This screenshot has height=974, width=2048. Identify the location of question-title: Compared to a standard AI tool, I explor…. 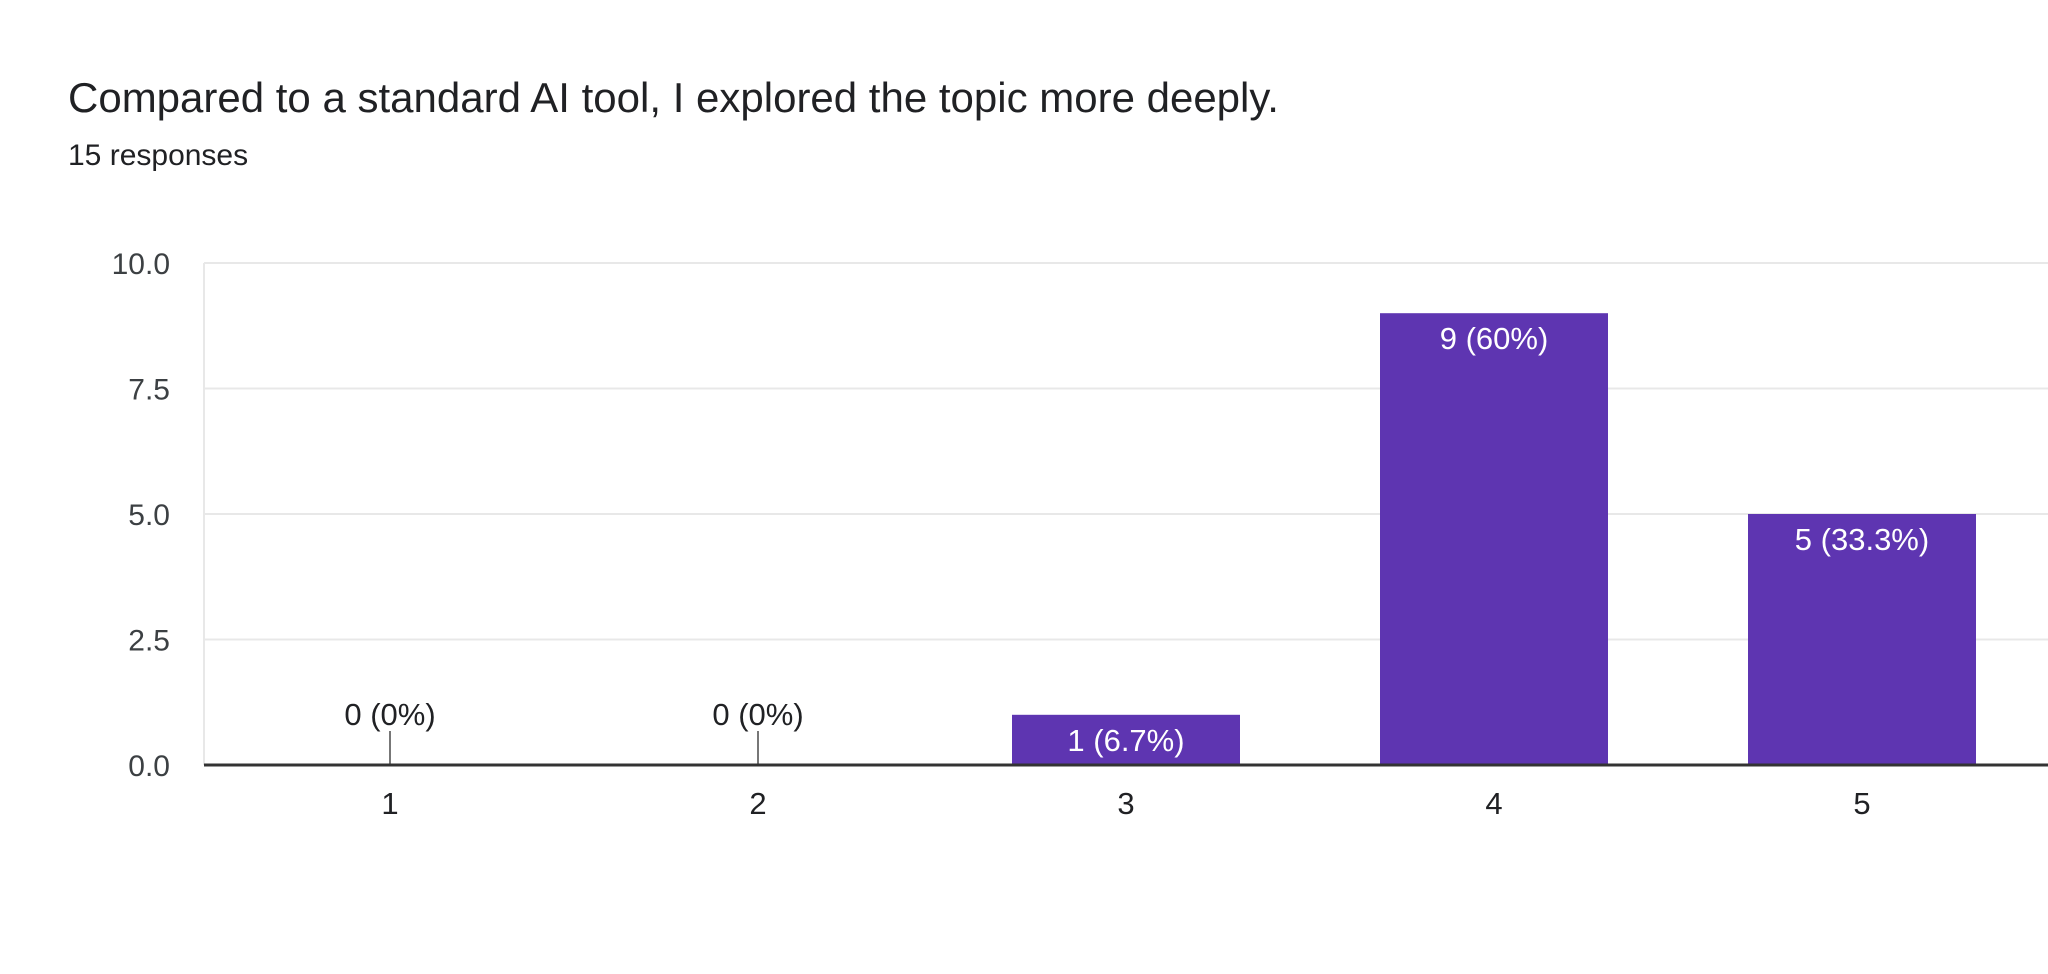
(673, 97).